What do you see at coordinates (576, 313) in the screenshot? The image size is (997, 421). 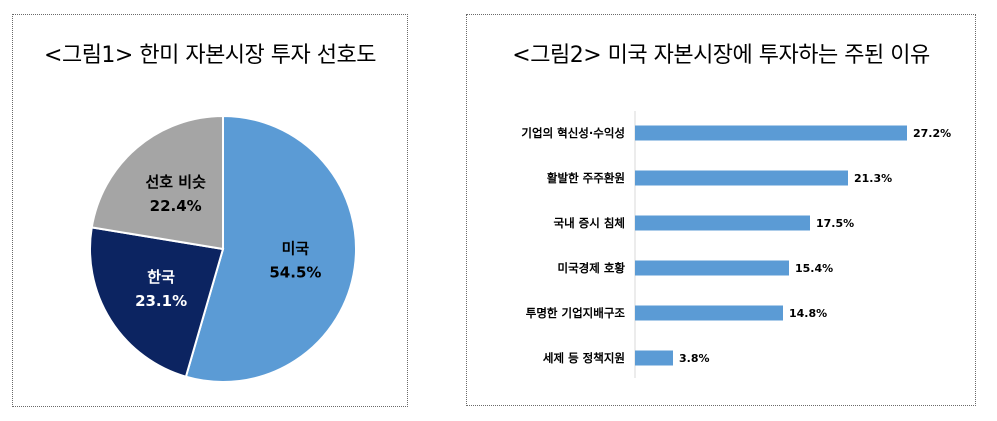 I see `category-label: 투명한 기업지배구조` at bounding box center [576, 313].